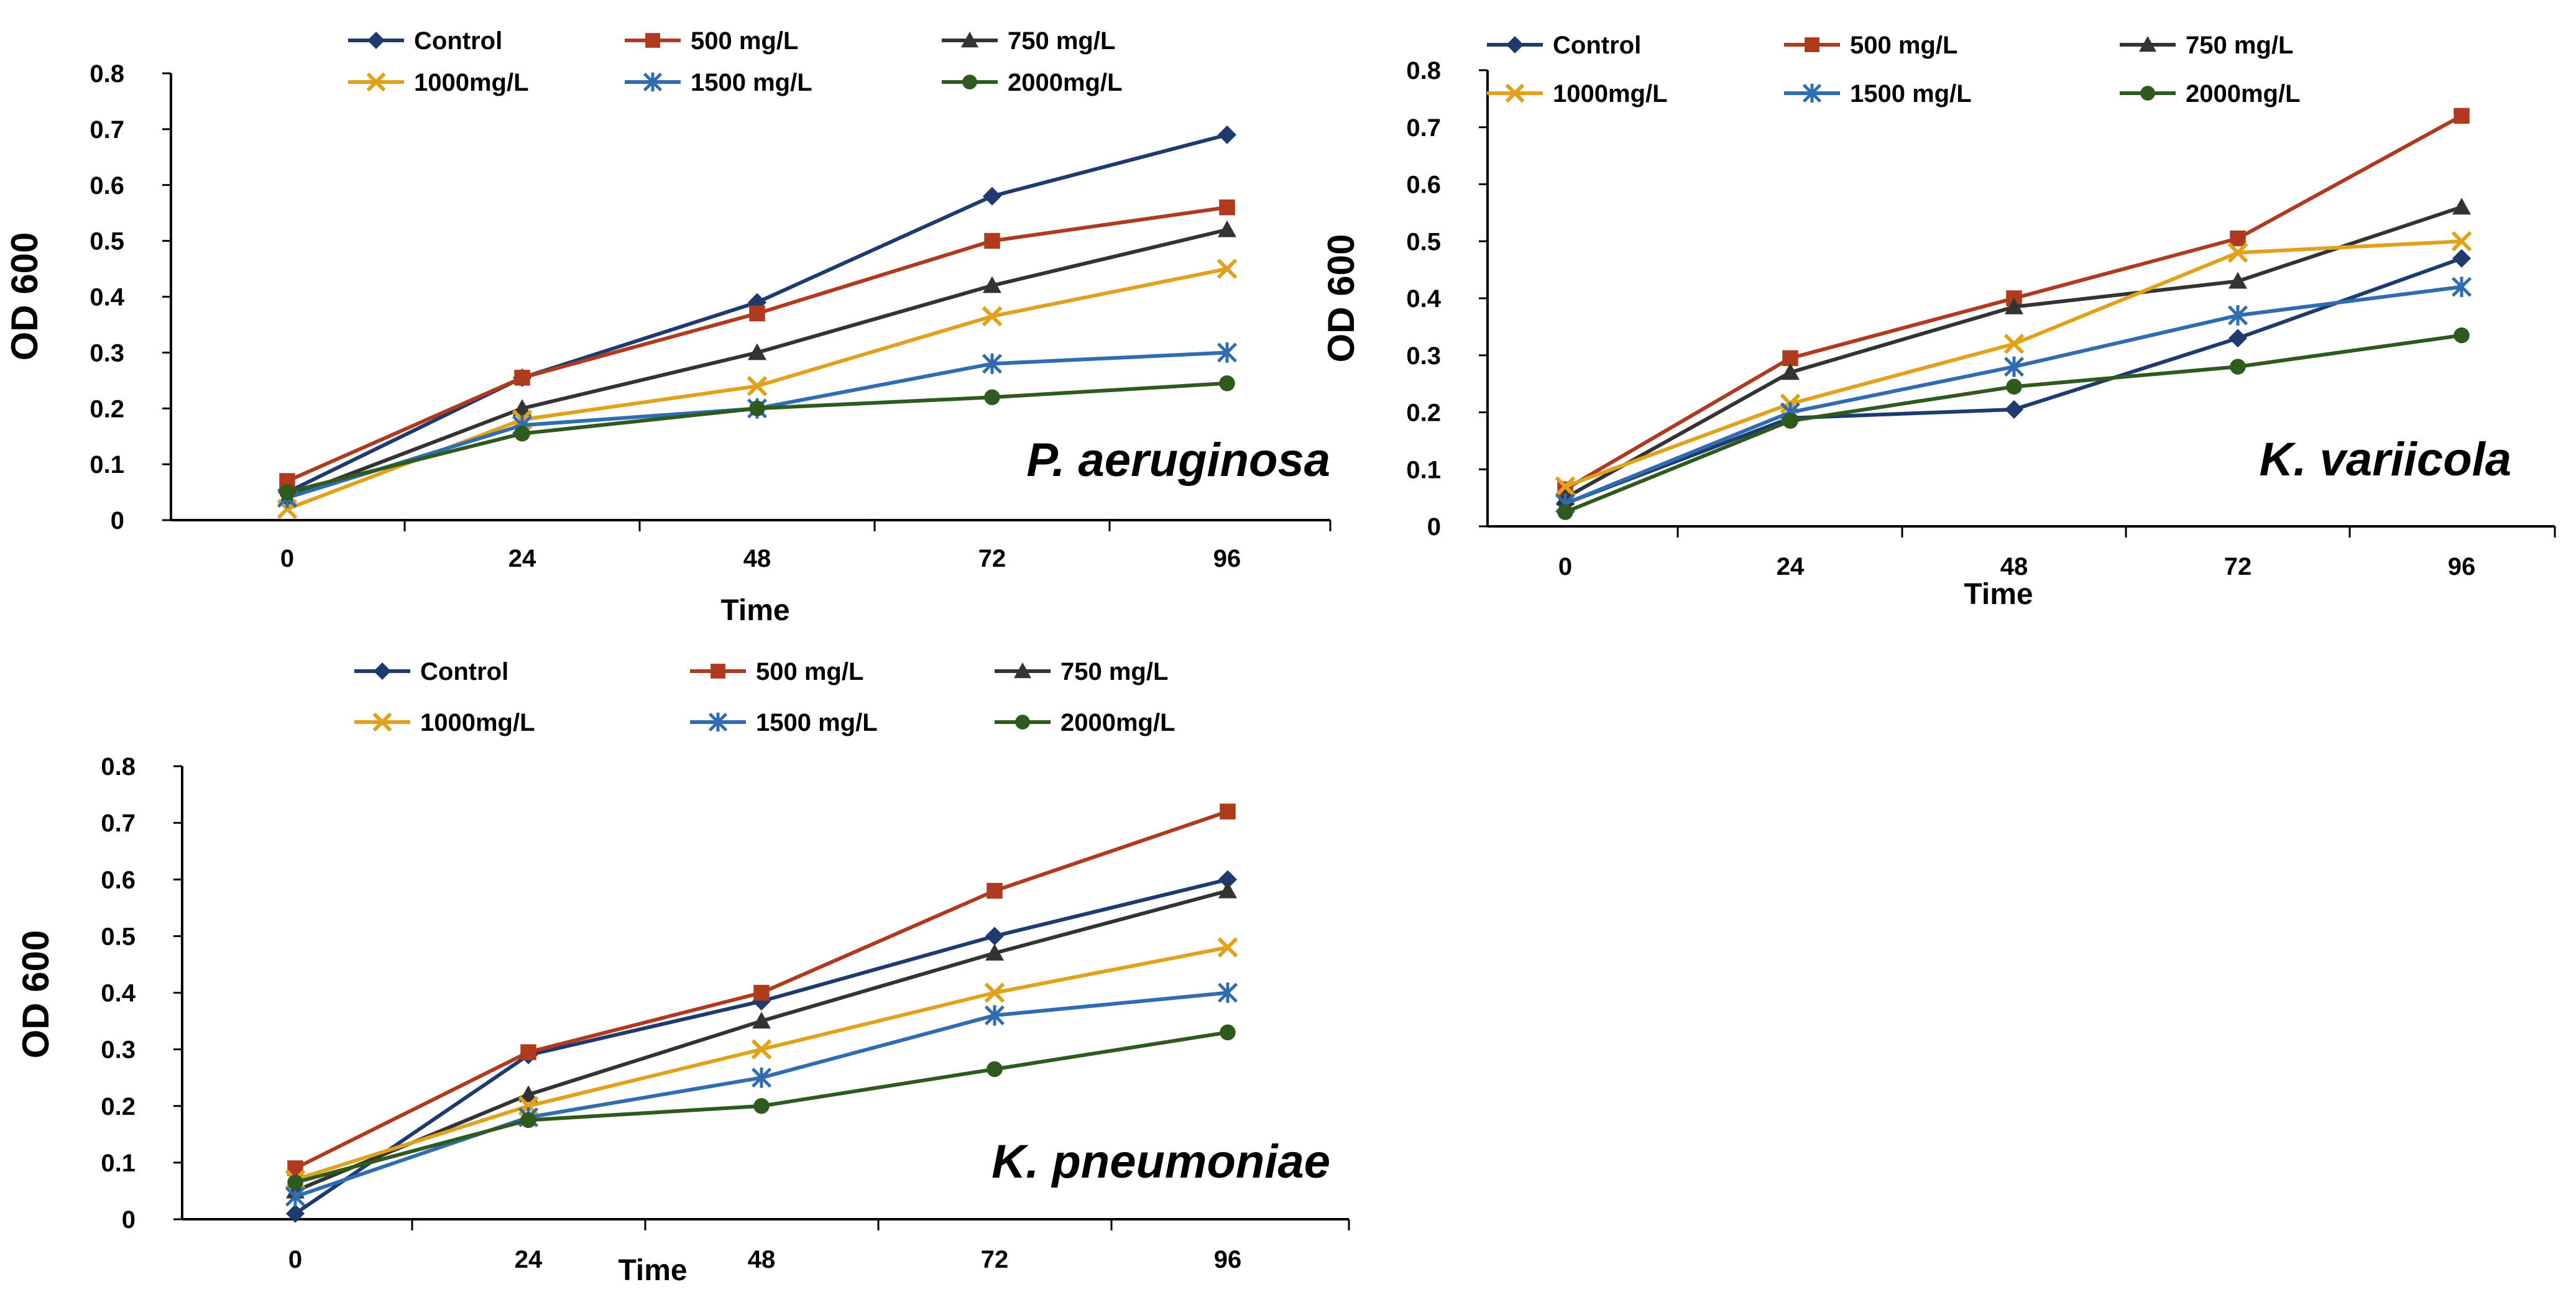 This screenshot has height=1305, width=2576. Describe the element at coordinates (1178, 460) in the screenshot. I see `species-annotation: P. aeruginosa` at that location.